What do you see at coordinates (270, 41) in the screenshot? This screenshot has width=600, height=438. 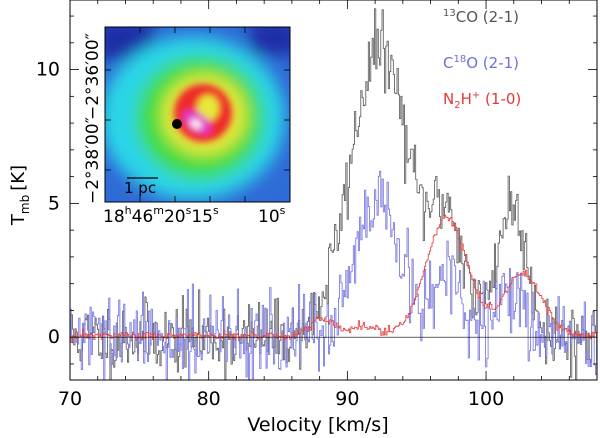 I see `inset-dark-corner` at bounding box center [270, 41].